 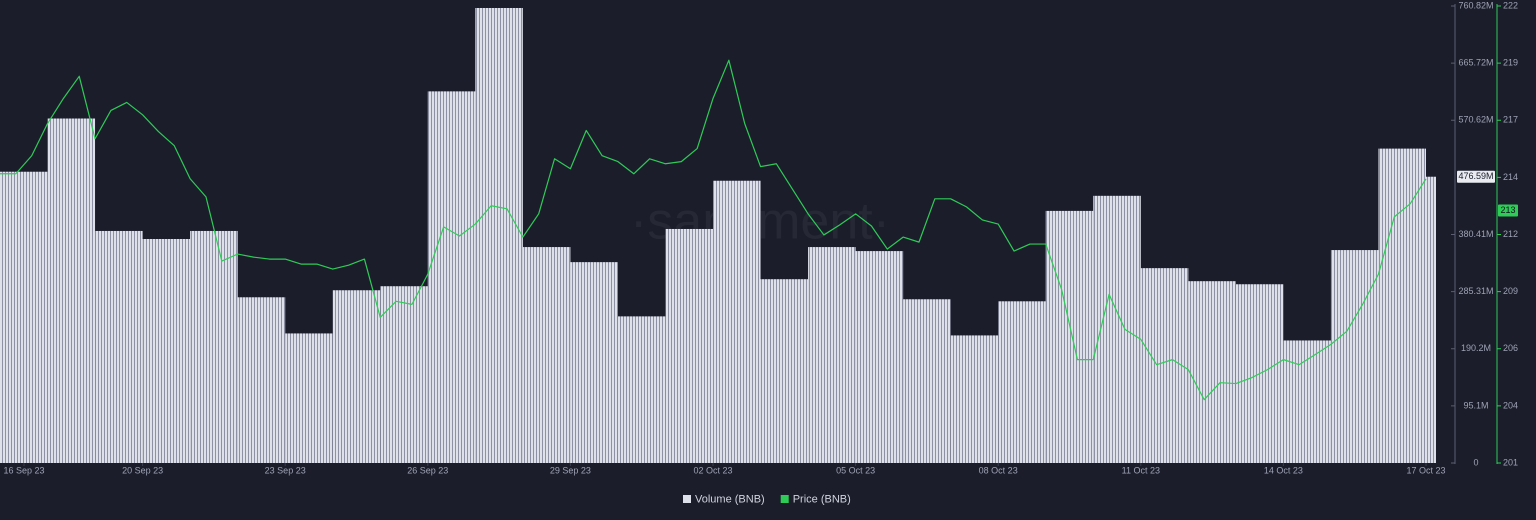 What do you see at coordinates (23, 470) in the screenshot?
I see `x-tick-label: 16 Sep 23` at bounding box center [23, 470].